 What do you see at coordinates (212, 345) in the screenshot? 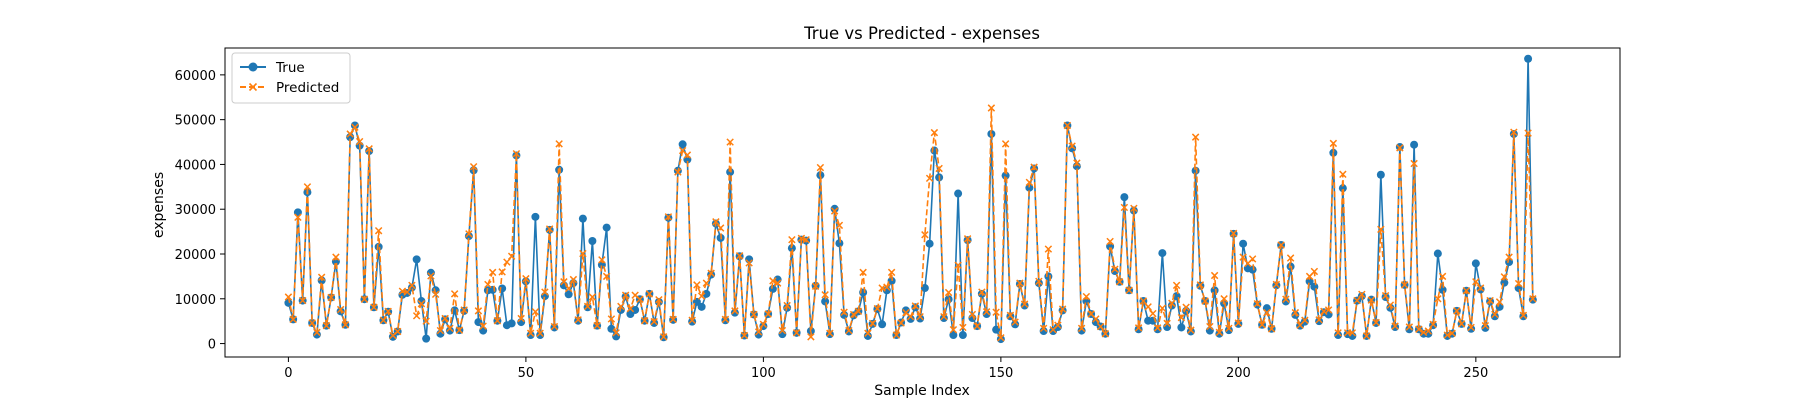
I see `y-tick-label: 0` at bounding box center [212, 345].